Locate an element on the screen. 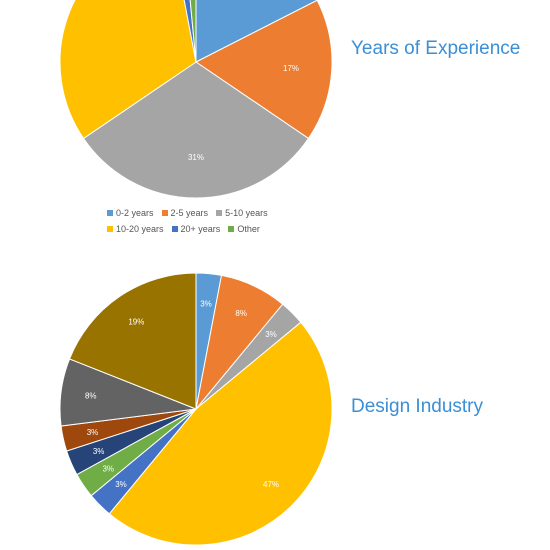 The width and height of the screenshot is (550, 550). legend-label: 0-2 years is located at coordinates (135, 213).